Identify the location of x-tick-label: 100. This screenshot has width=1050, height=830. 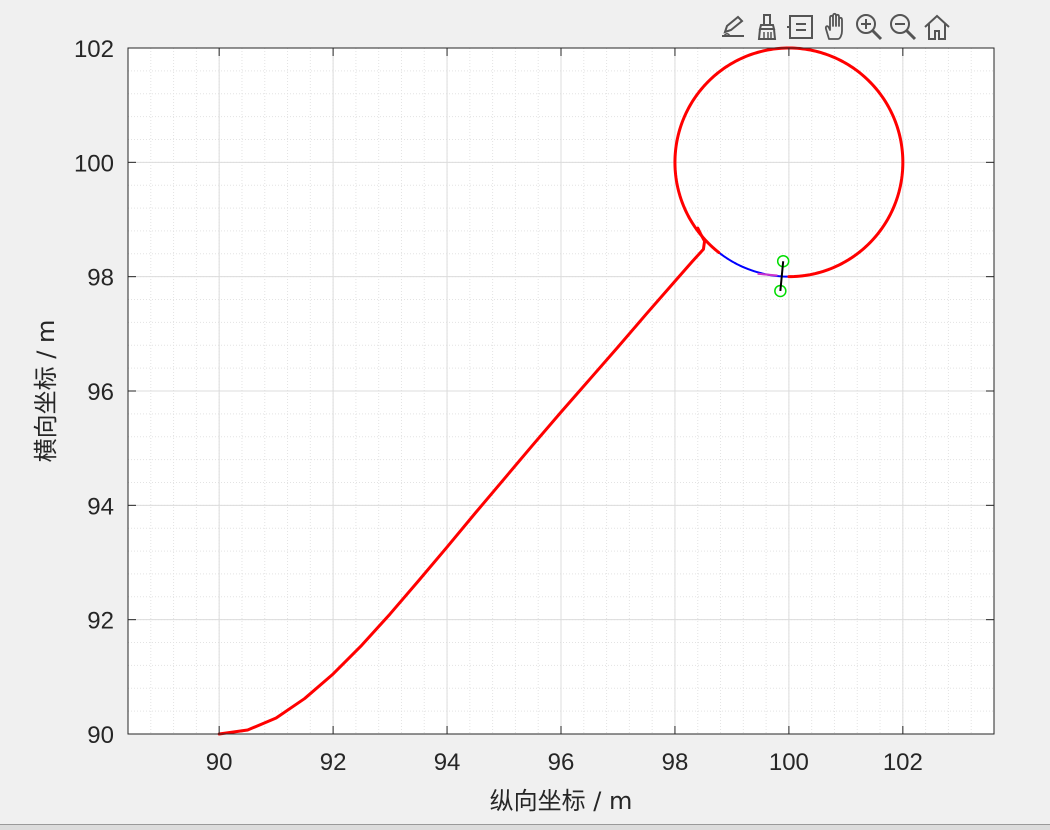
(789, 762).